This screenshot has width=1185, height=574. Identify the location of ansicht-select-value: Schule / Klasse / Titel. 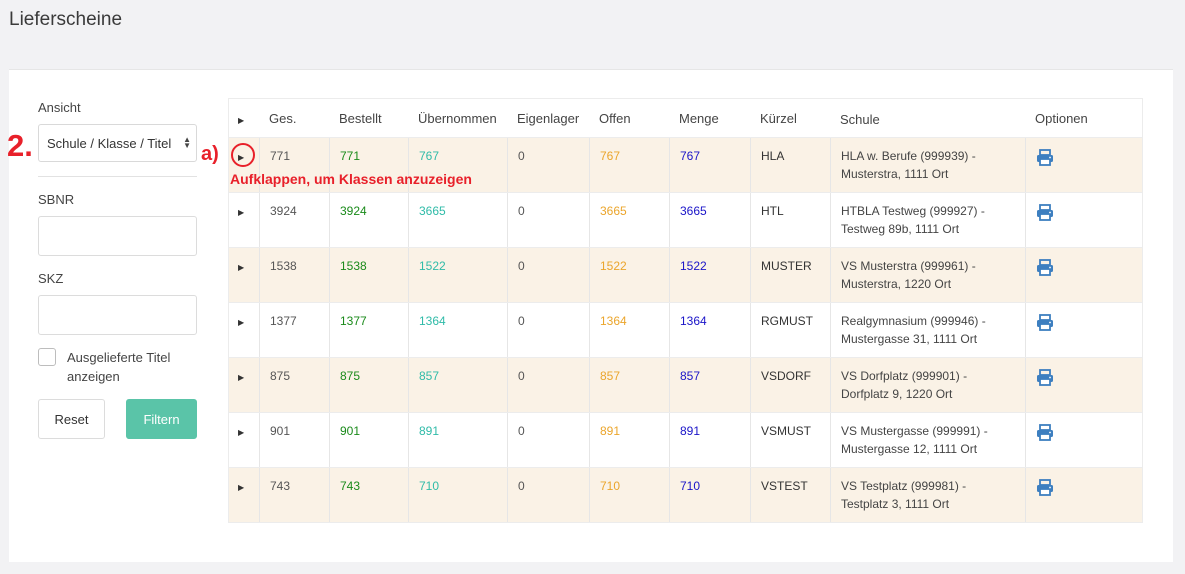
(109, 143).